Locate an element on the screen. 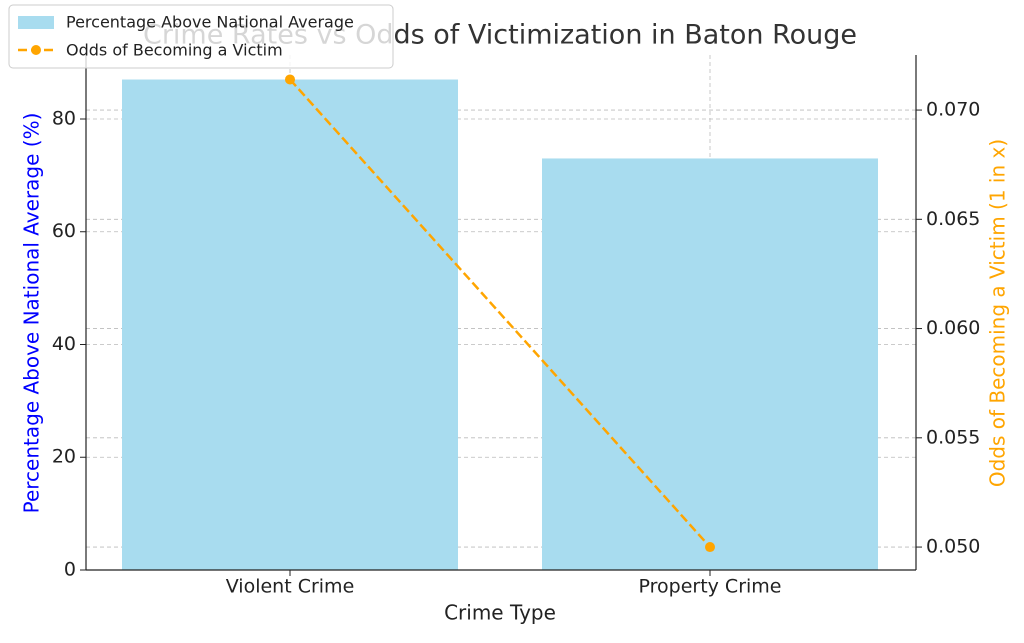 Image resolution: width=1024 pixels, height=643 pixels. y2-tick-label: 0.070 is located at coordinates (953, 110).